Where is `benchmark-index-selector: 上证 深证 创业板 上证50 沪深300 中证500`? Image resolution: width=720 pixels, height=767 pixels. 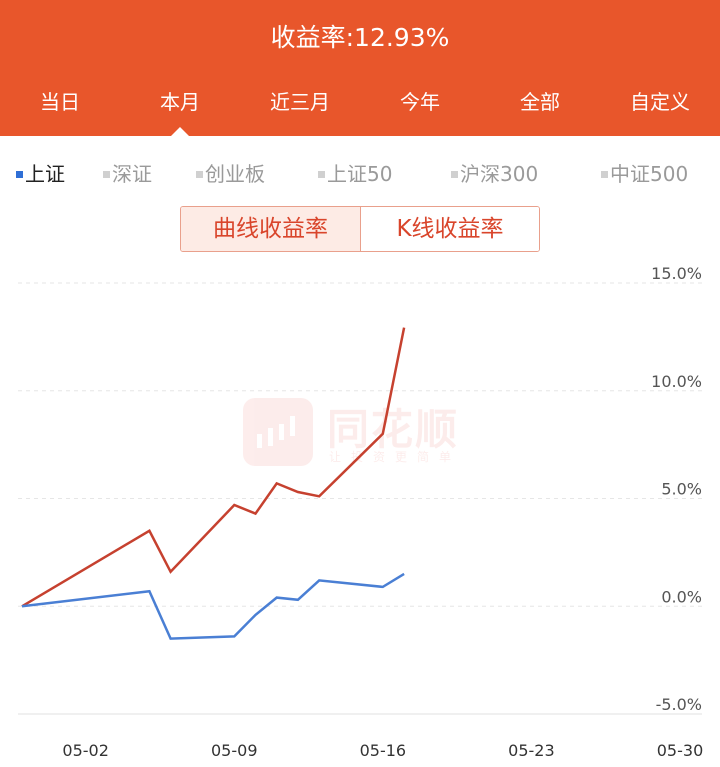
benchmark-index-selector: 上证 深证 创业板 上证50 沪深300 中证500 is located at coordinates (360, 174).